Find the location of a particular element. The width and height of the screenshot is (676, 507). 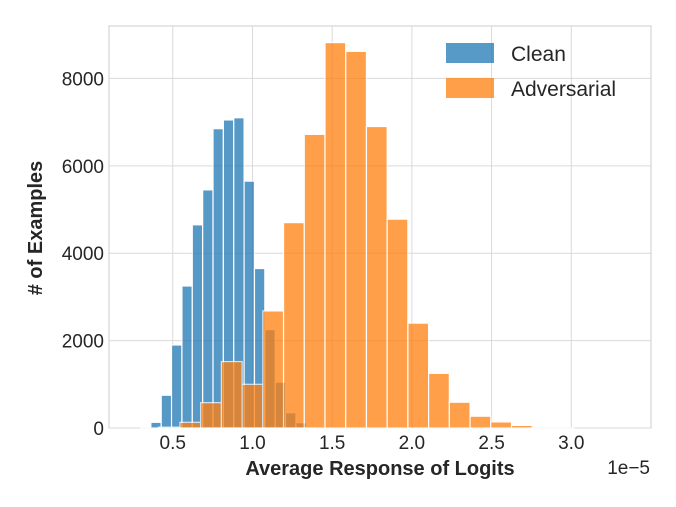

y-axis-title: # of Examples is located at coordinates (36, 228).